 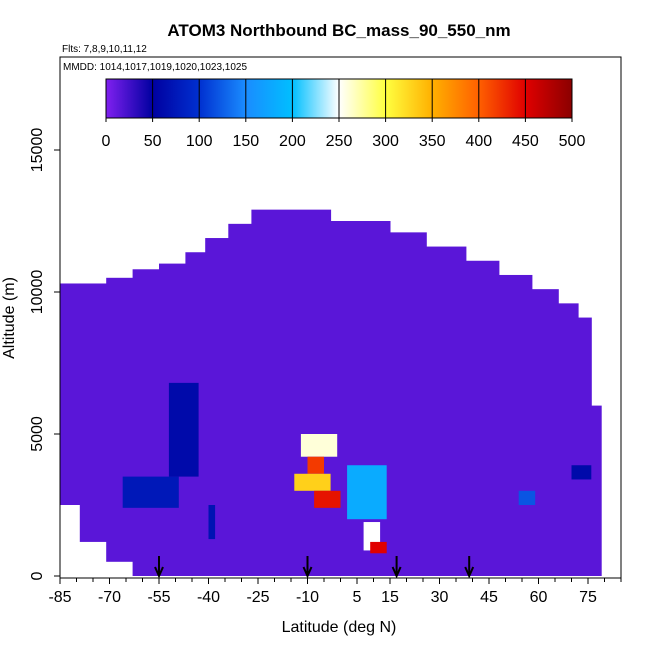 I want to click on x-tick-label: 5, so click(x=357, y=597).